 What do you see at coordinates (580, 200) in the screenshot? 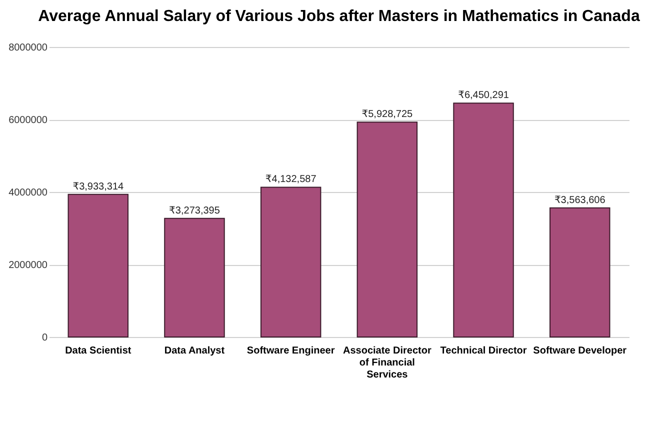
I see `data-label: ₹3,563,606` at bounding box center [580, 200].